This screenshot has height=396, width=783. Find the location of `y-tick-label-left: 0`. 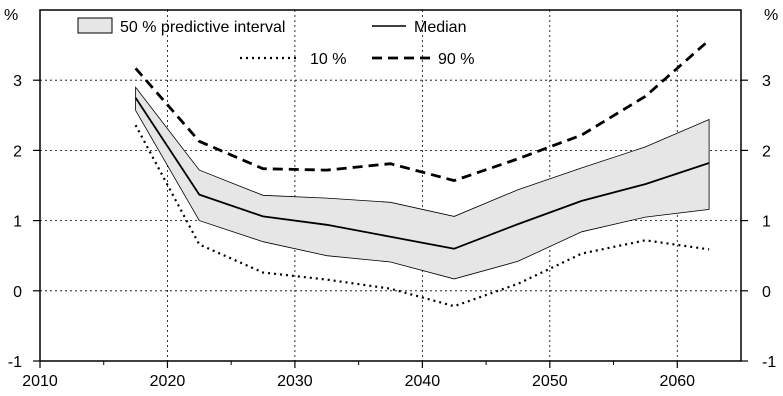

y-tick-label-left: 0 is located at coordinates (17, 292).